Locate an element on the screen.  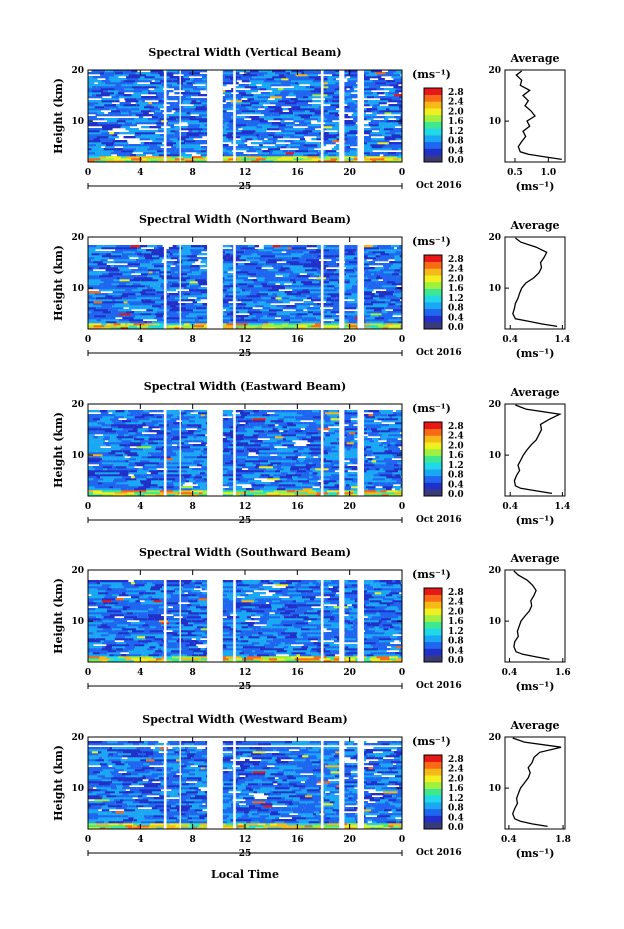
colorbar-tick-label: 1.6 is located at coordinates (456, 289).